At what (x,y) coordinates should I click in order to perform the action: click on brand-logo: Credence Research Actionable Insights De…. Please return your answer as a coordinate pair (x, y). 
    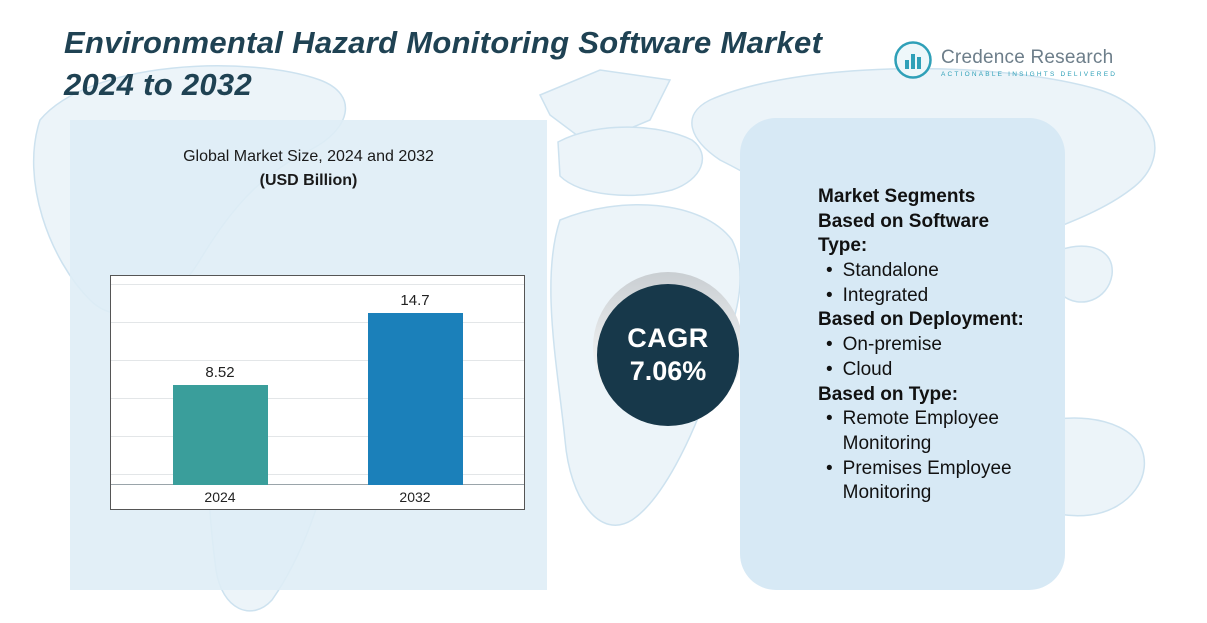
    Looking at the image, I should click on (1005, 62).